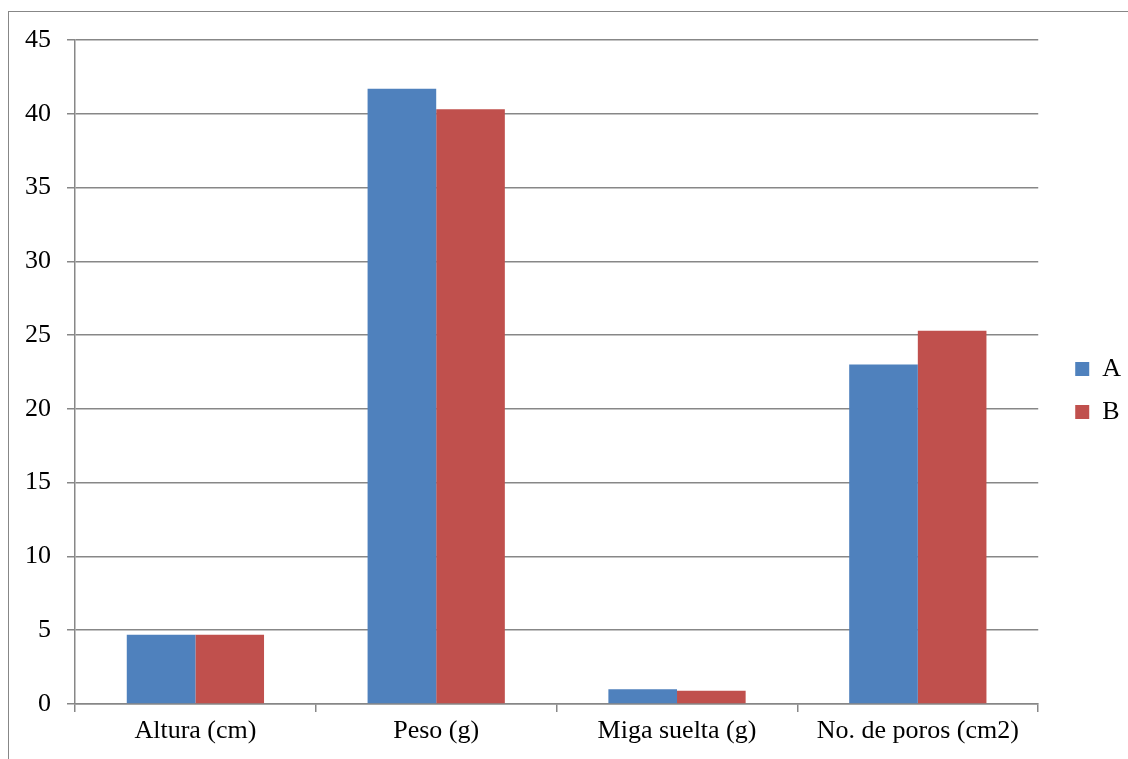 Image resolution: width=1128 pixels, height=759 pixels. I want to click on y-tick-label: 20, so click(38, 407).